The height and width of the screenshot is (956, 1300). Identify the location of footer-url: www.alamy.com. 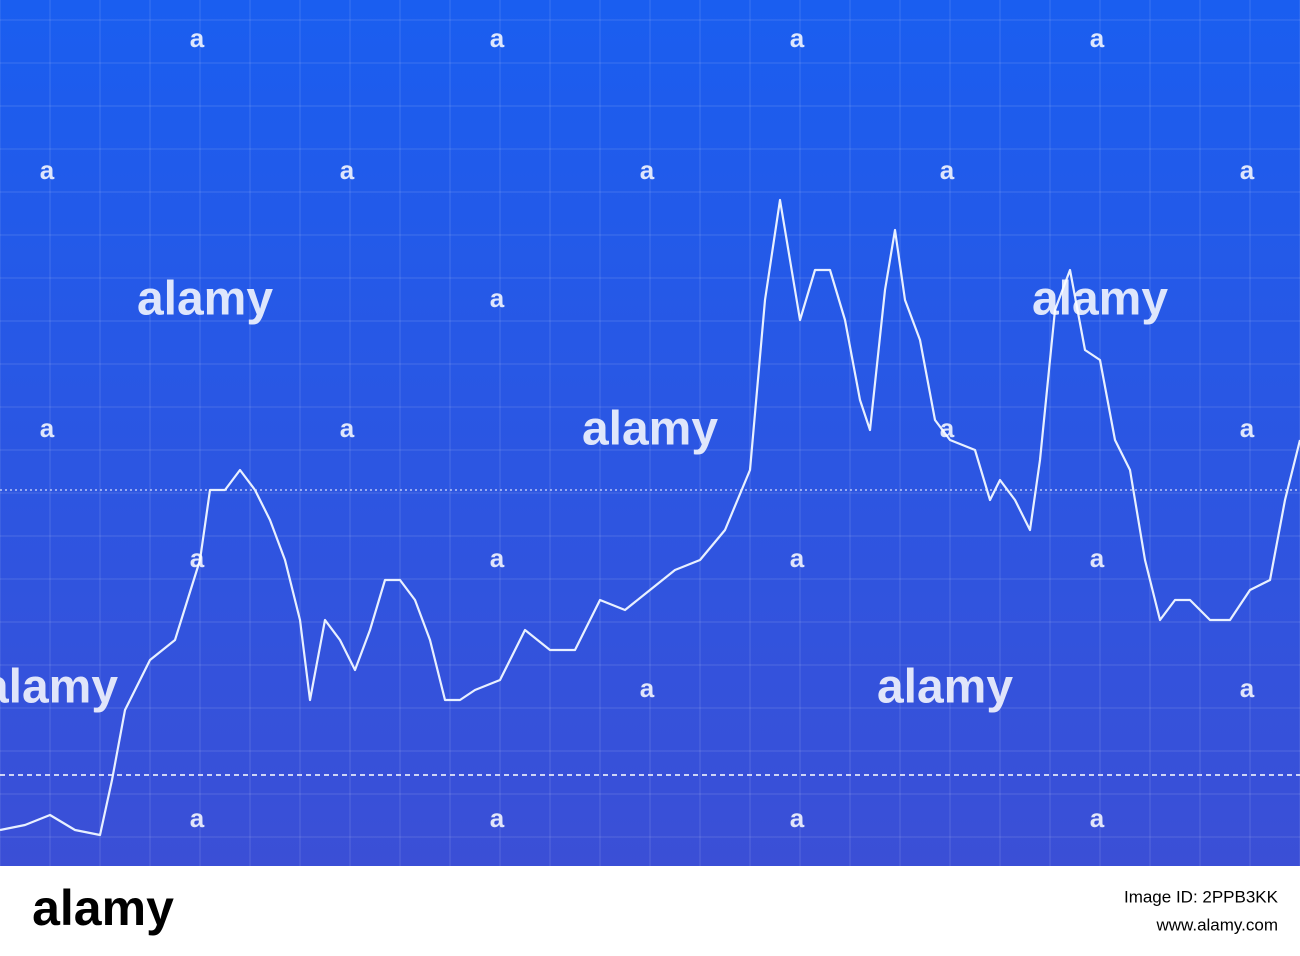
(1216, 924).